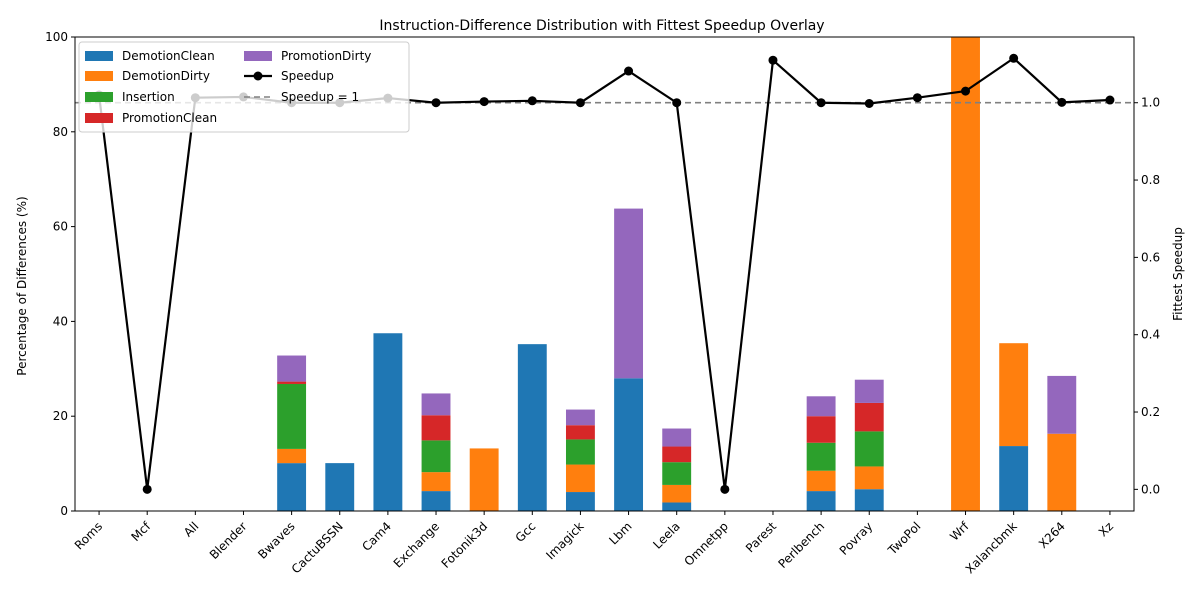 Image resolution: width=1200 pixels, height=600 pixels. I want to click on legend-label: Speedup, so click(307, 76).